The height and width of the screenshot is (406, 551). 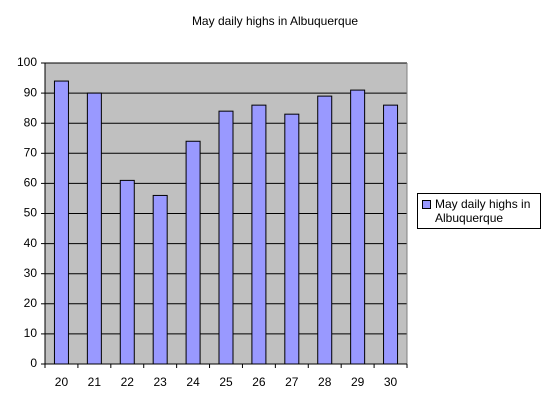 I want to click on y-tick-label: 0, so click(x=33, y=363).